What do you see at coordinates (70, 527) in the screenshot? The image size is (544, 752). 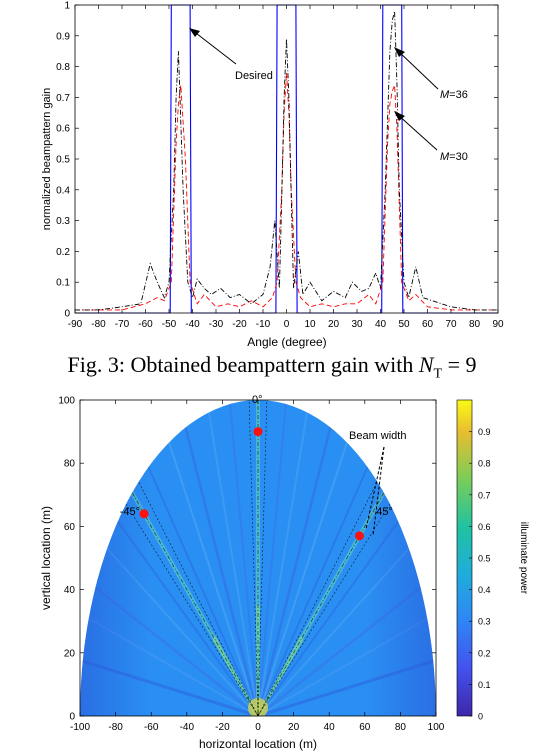 I see `y-tick-label: 60` at bounding box center [70, 527].